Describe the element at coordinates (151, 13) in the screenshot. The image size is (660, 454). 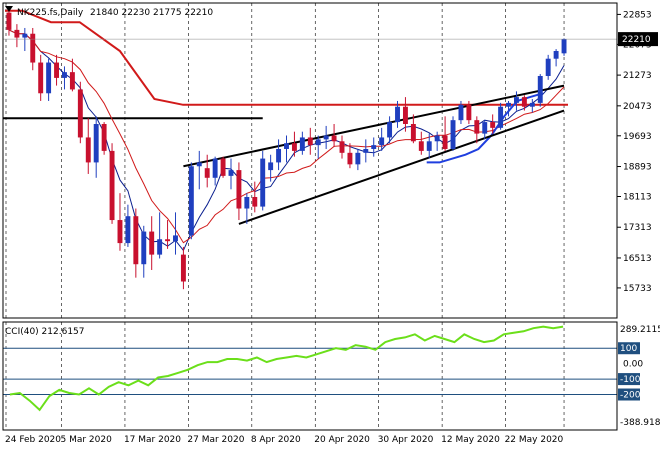
I see `ohlc-values-label: 21840 22230 21775 22210` at that location.